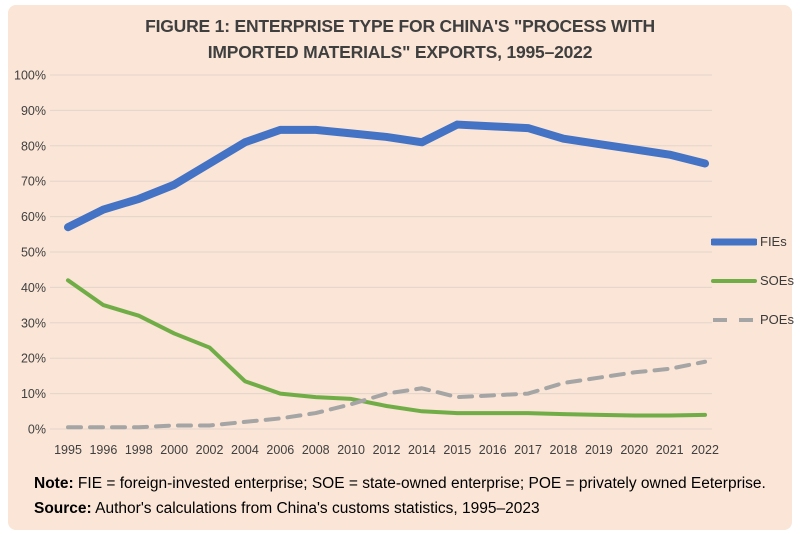 This screenshot has height=537, width=800. I want to click on x-axis-tick: 2014, so click(422, 450).